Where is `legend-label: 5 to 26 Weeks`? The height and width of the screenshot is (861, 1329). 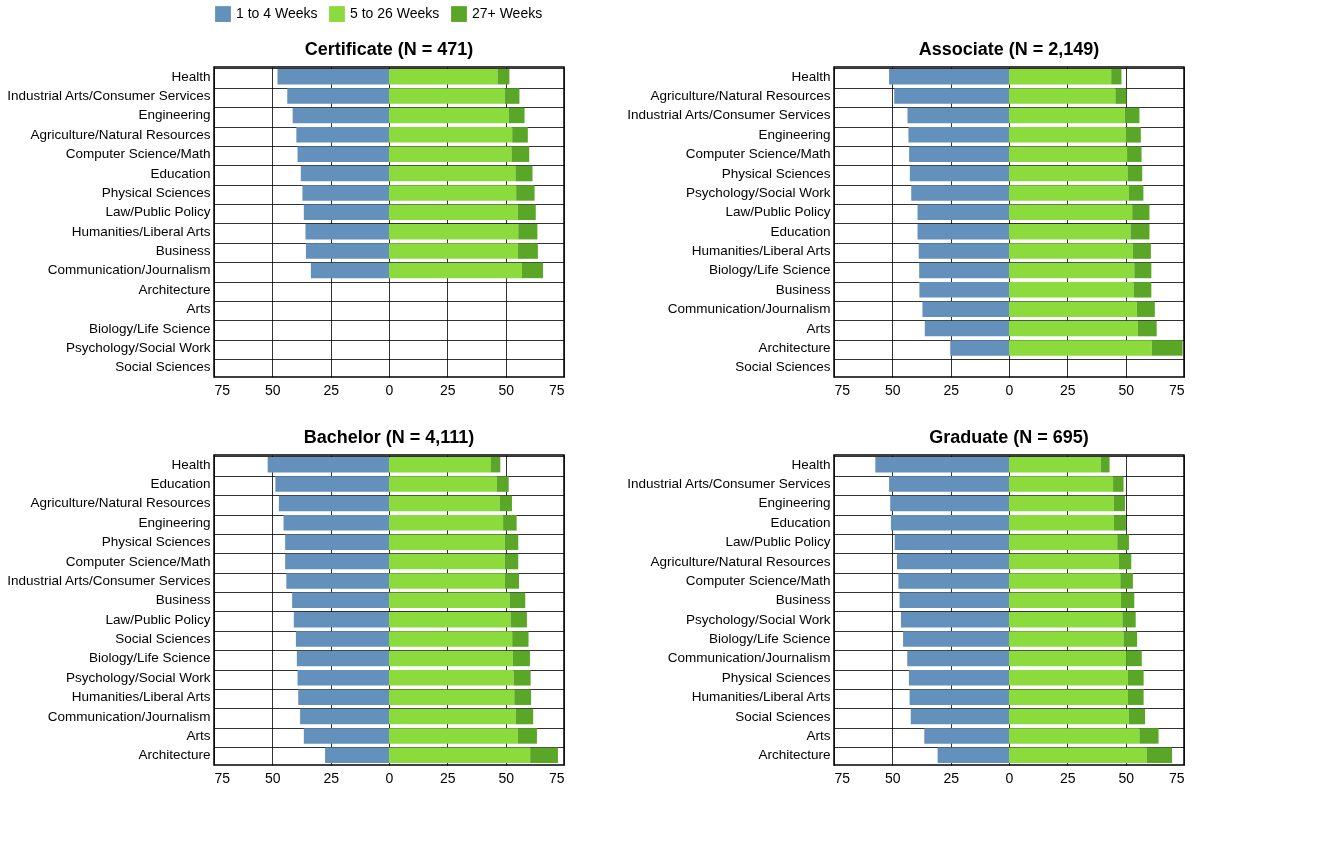
legend-label: 5 to 26 Weeks is located at coordinates (395, 13).